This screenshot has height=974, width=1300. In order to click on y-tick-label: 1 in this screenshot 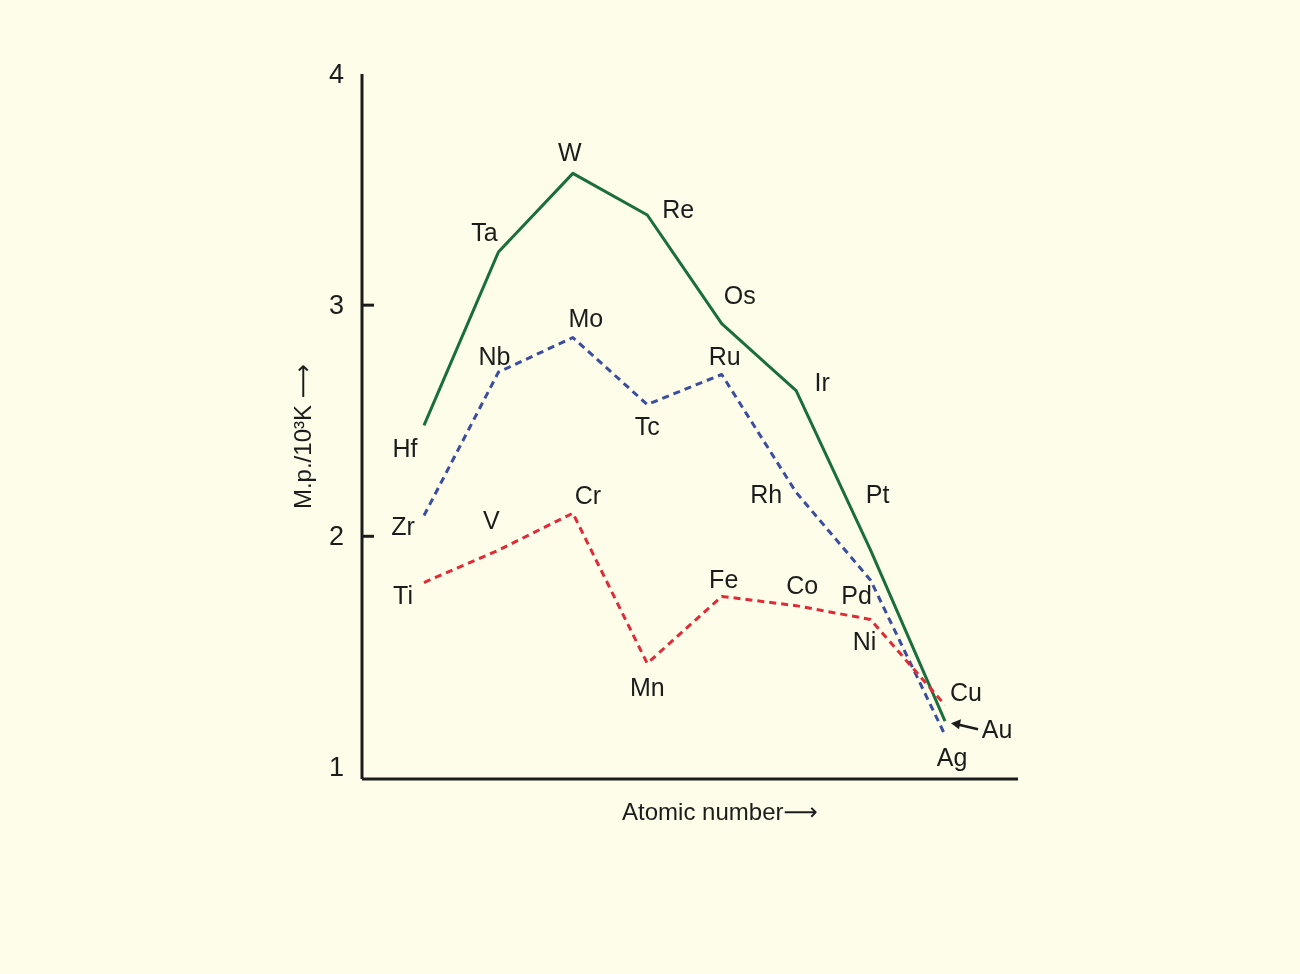, I will do `click(336, 767)`.